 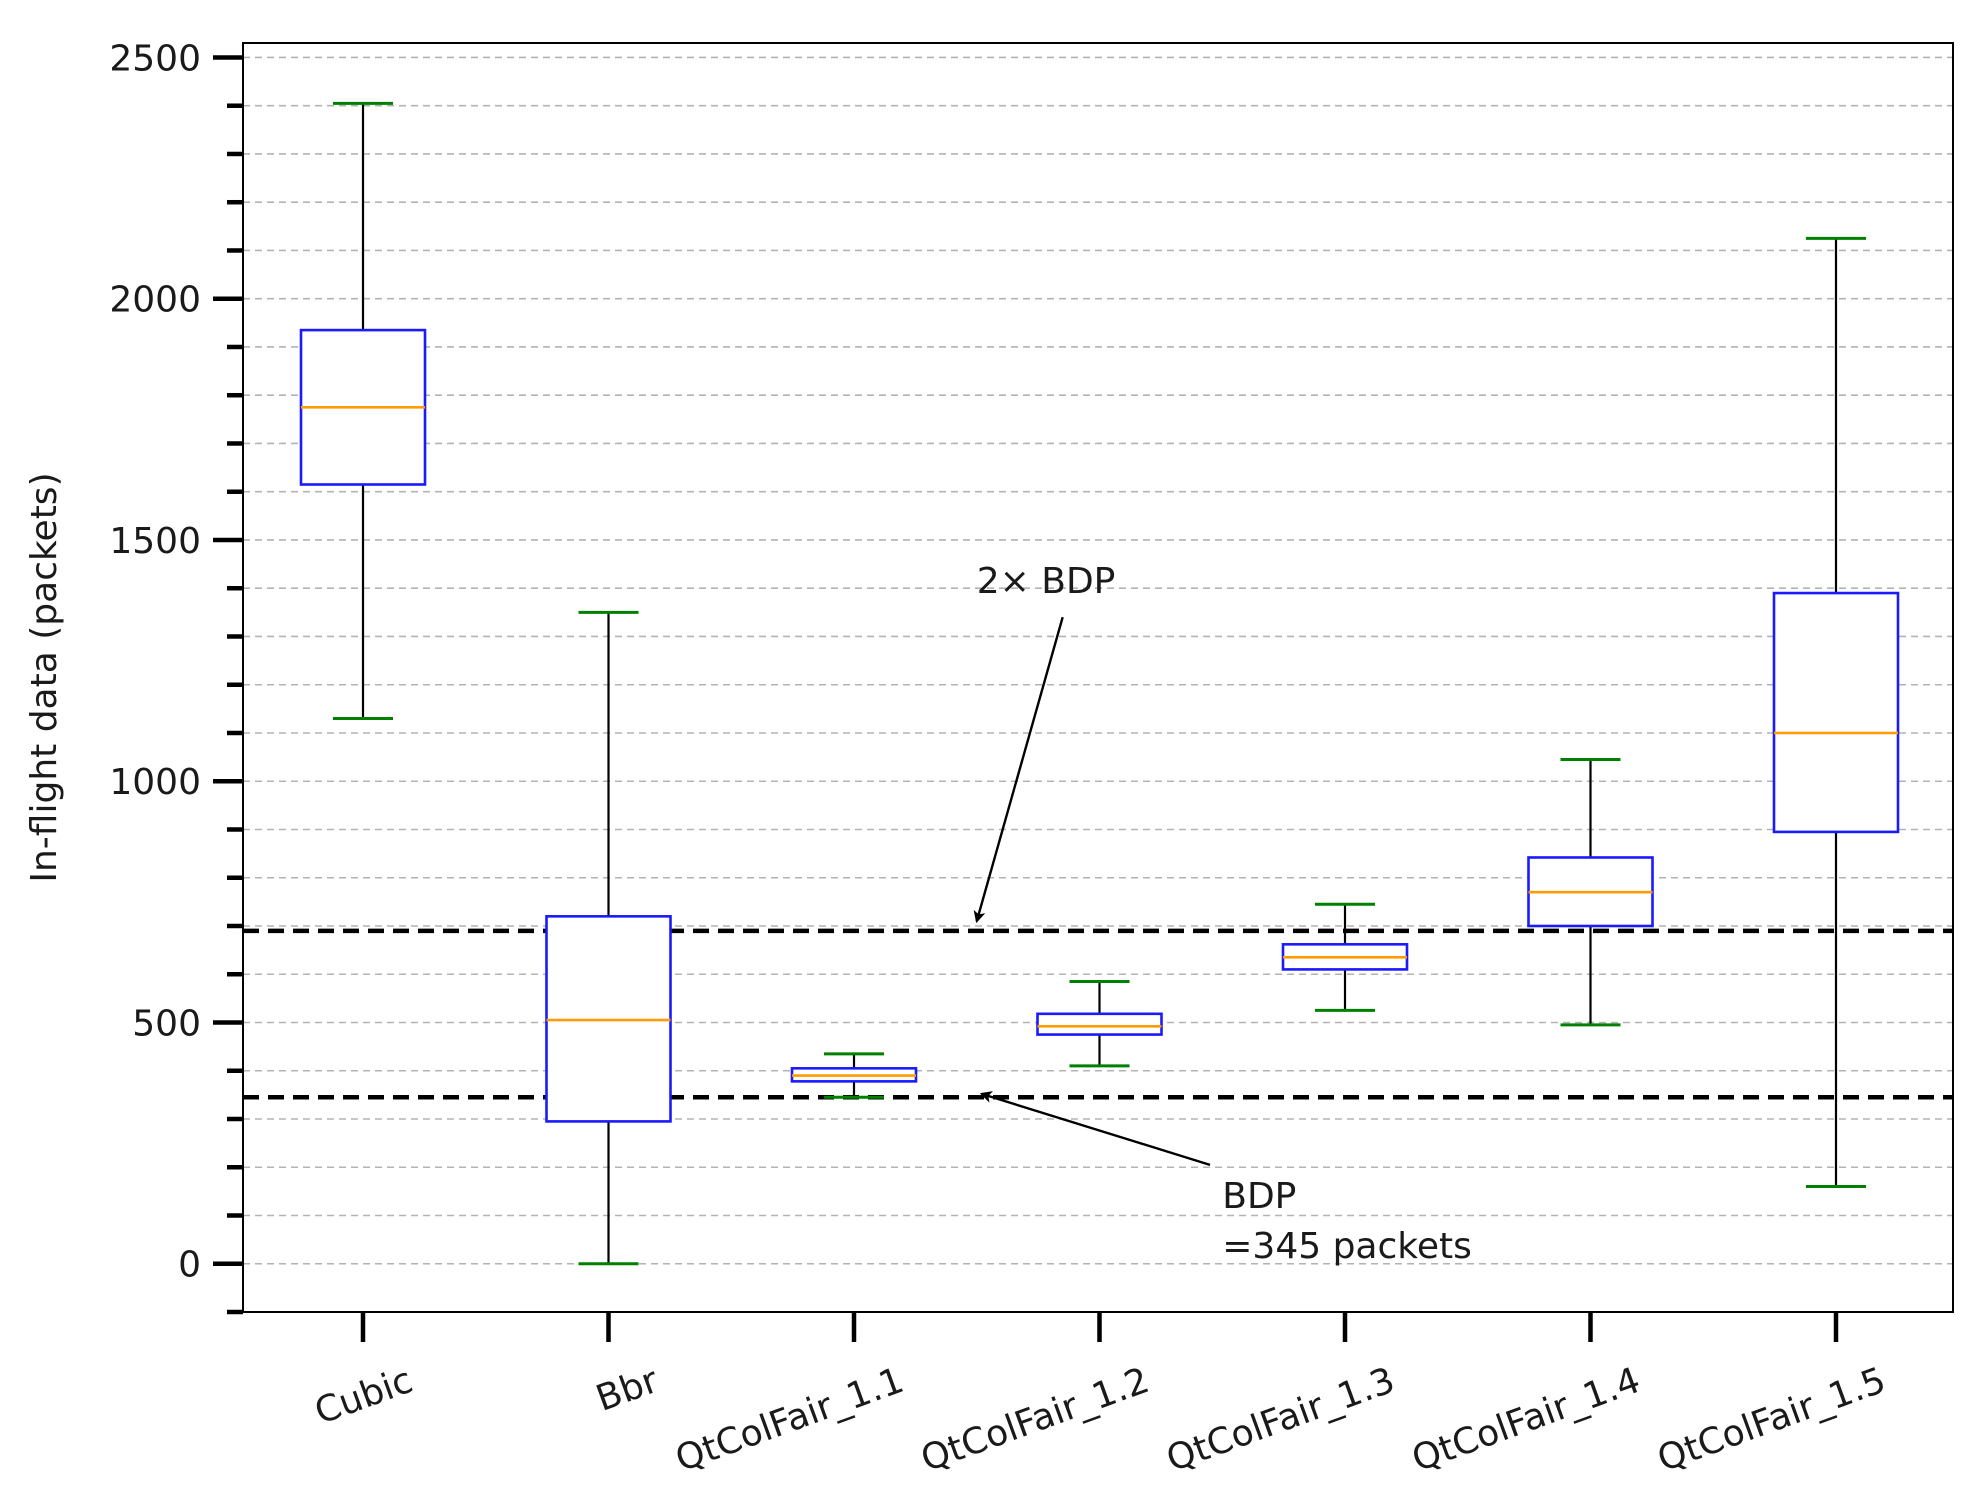 I want to click on y-tick-label: 1500, so click(x=155, y=541).